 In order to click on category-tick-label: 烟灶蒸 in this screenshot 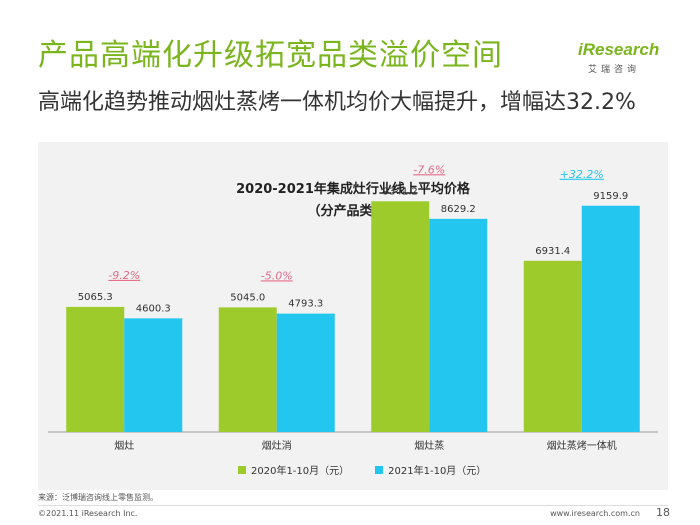, I will do `click(429, 445)`.